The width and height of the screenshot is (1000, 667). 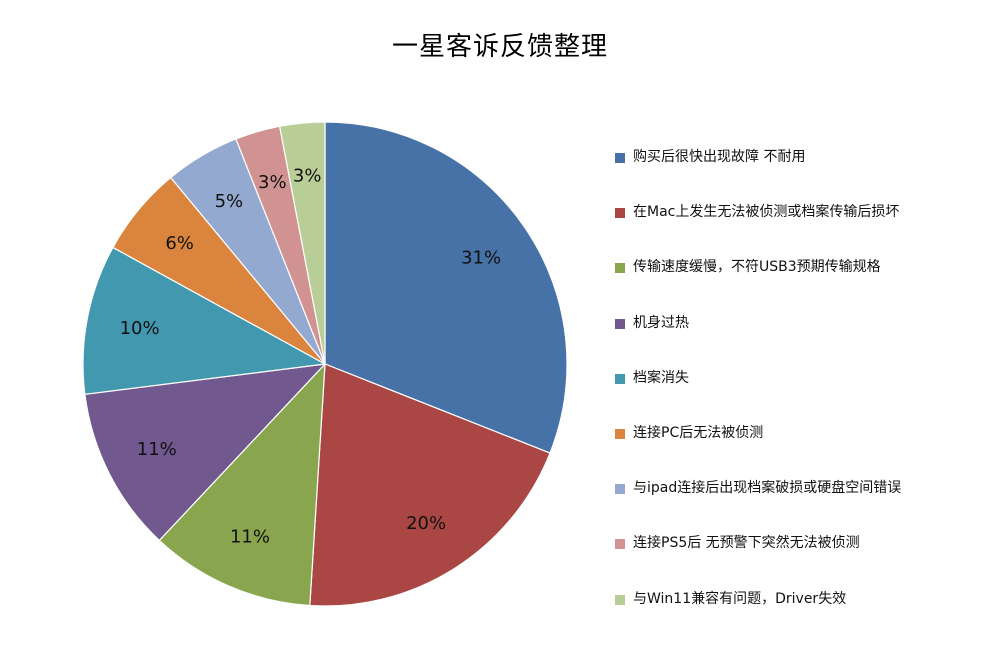 What do you see at coordinates (250, 537) in the screenshot?
I see `data-label-3: 11%` at bounding box center [250, 537].